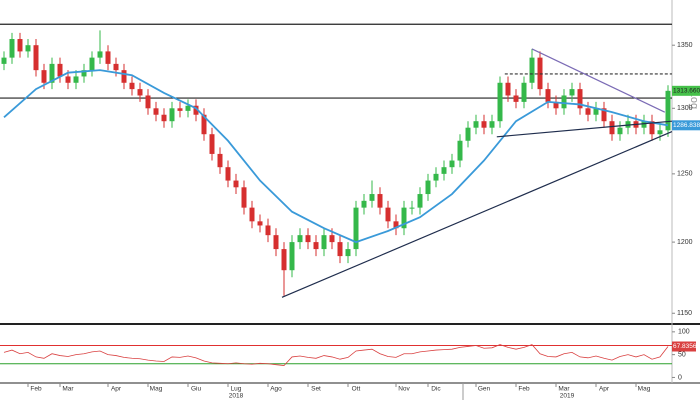 Image resolution: width=700 pixels, height=400 pixels. Describe the element at coordinates (684, 313) in the screenshot. I see `y-tick-label: 1150` at that location.